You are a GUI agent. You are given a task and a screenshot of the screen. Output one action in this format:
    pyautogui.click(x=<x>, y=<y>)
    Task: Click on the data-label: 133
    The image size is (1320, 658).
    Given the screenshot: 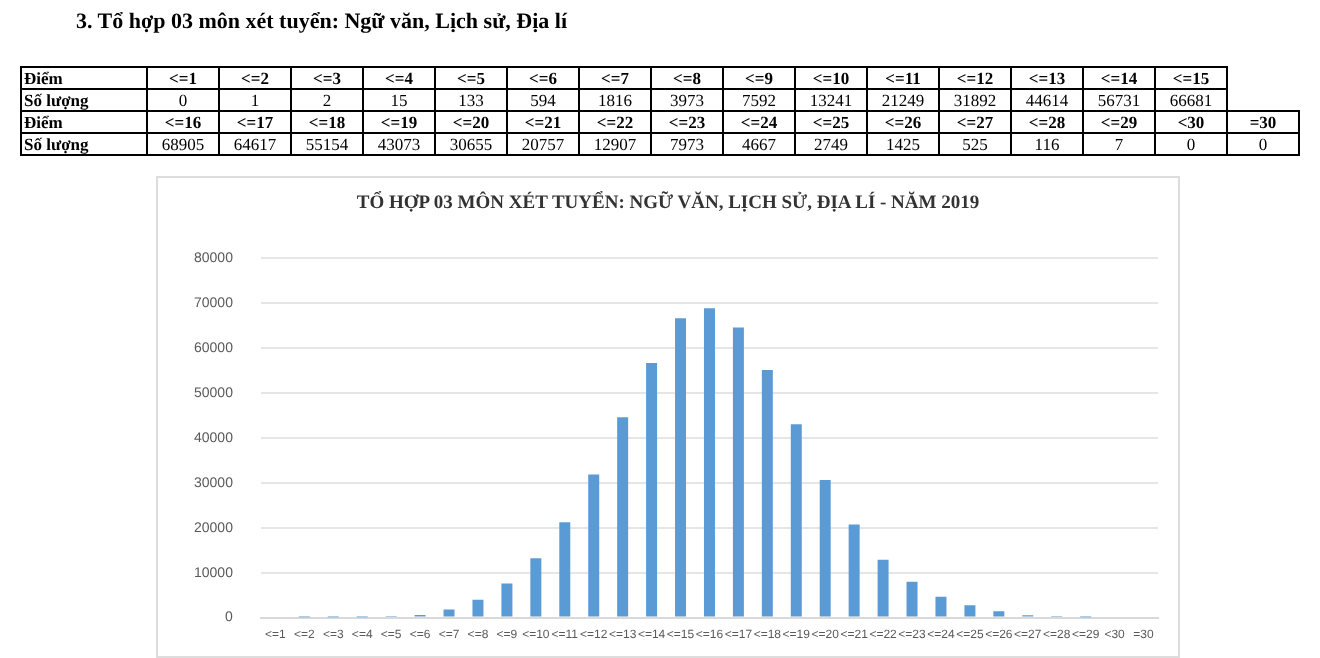 What is the action you would take?
    pyautogui.click(x=471, y=100)
    